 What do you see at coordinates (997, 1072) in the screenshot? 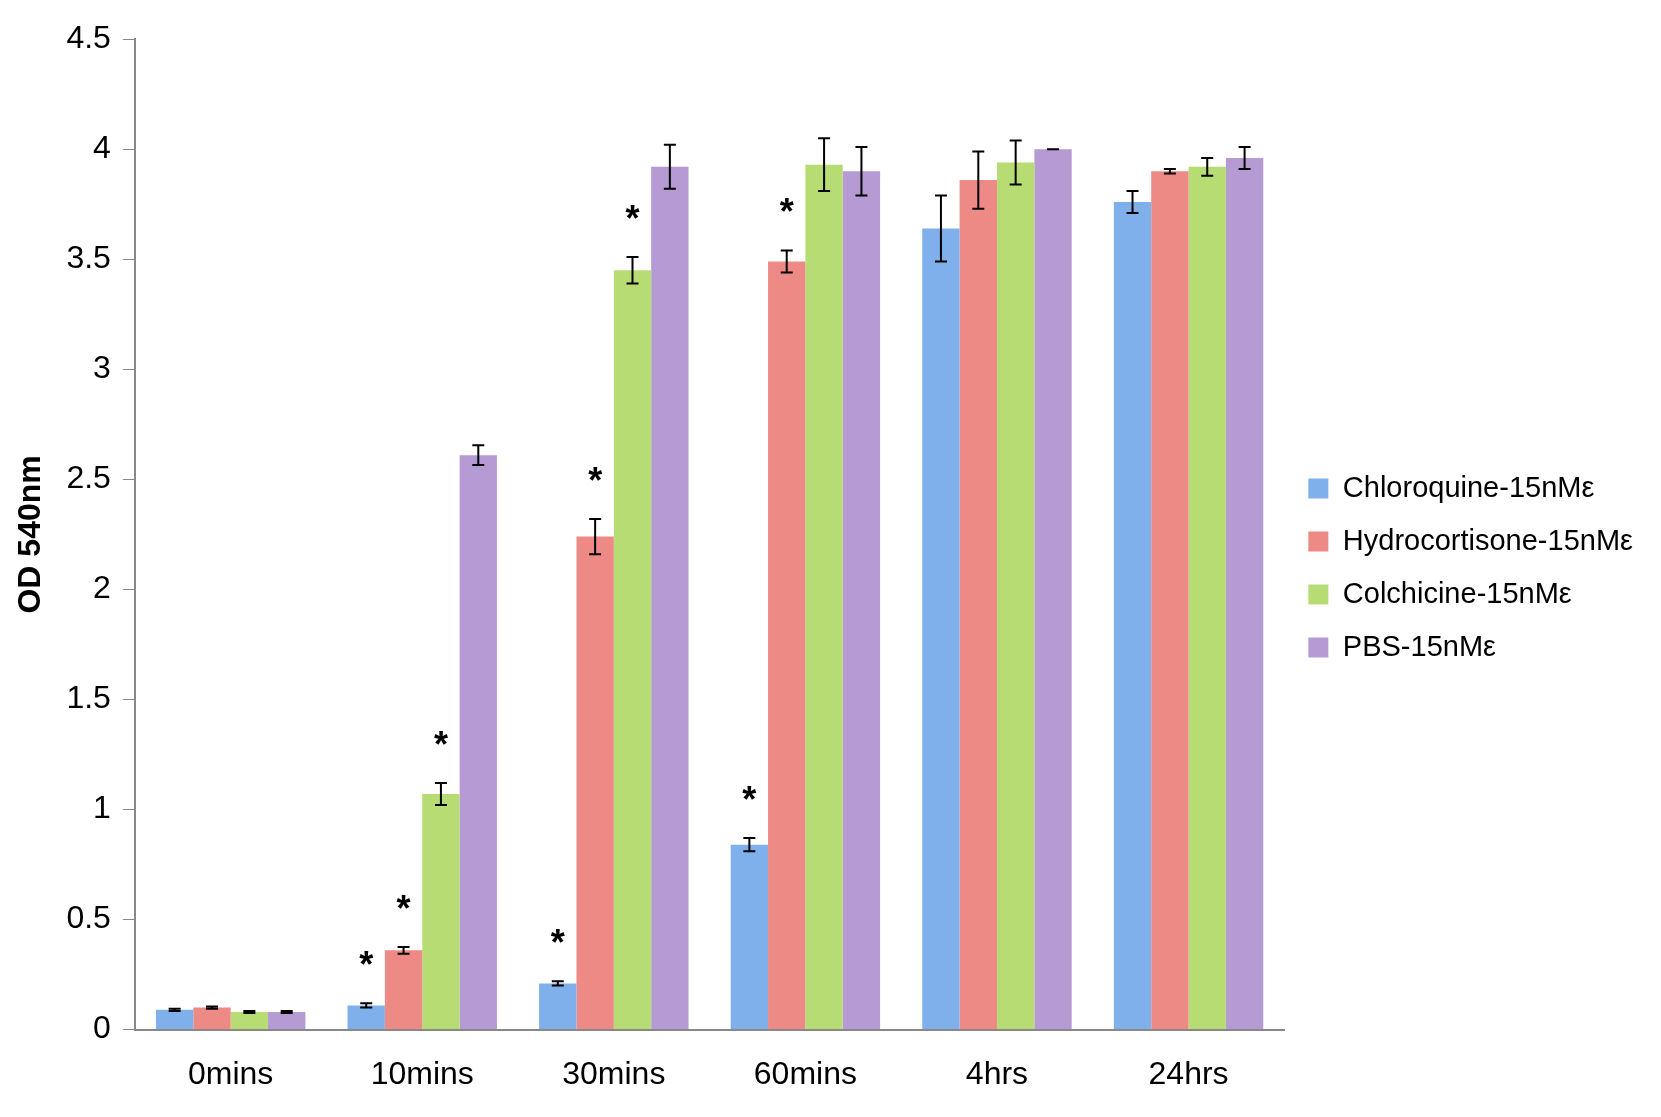
I see `x-tick-label: 4hrs` at bounding box center [997, 1072].